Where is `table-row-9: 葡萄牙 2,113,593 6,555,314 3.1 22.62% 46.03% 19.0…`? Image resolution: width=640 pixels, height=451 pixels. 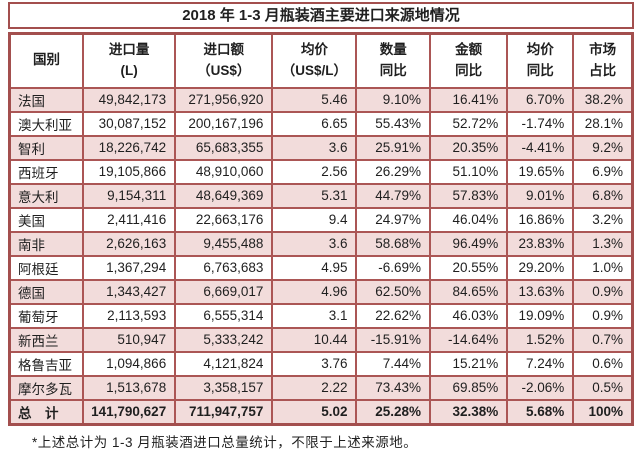
table-row-9: 葡萄牙 2,113,593 6,555,314 3.1 22.62% 46.03% 19.0… is located at coordinates (321, 315).